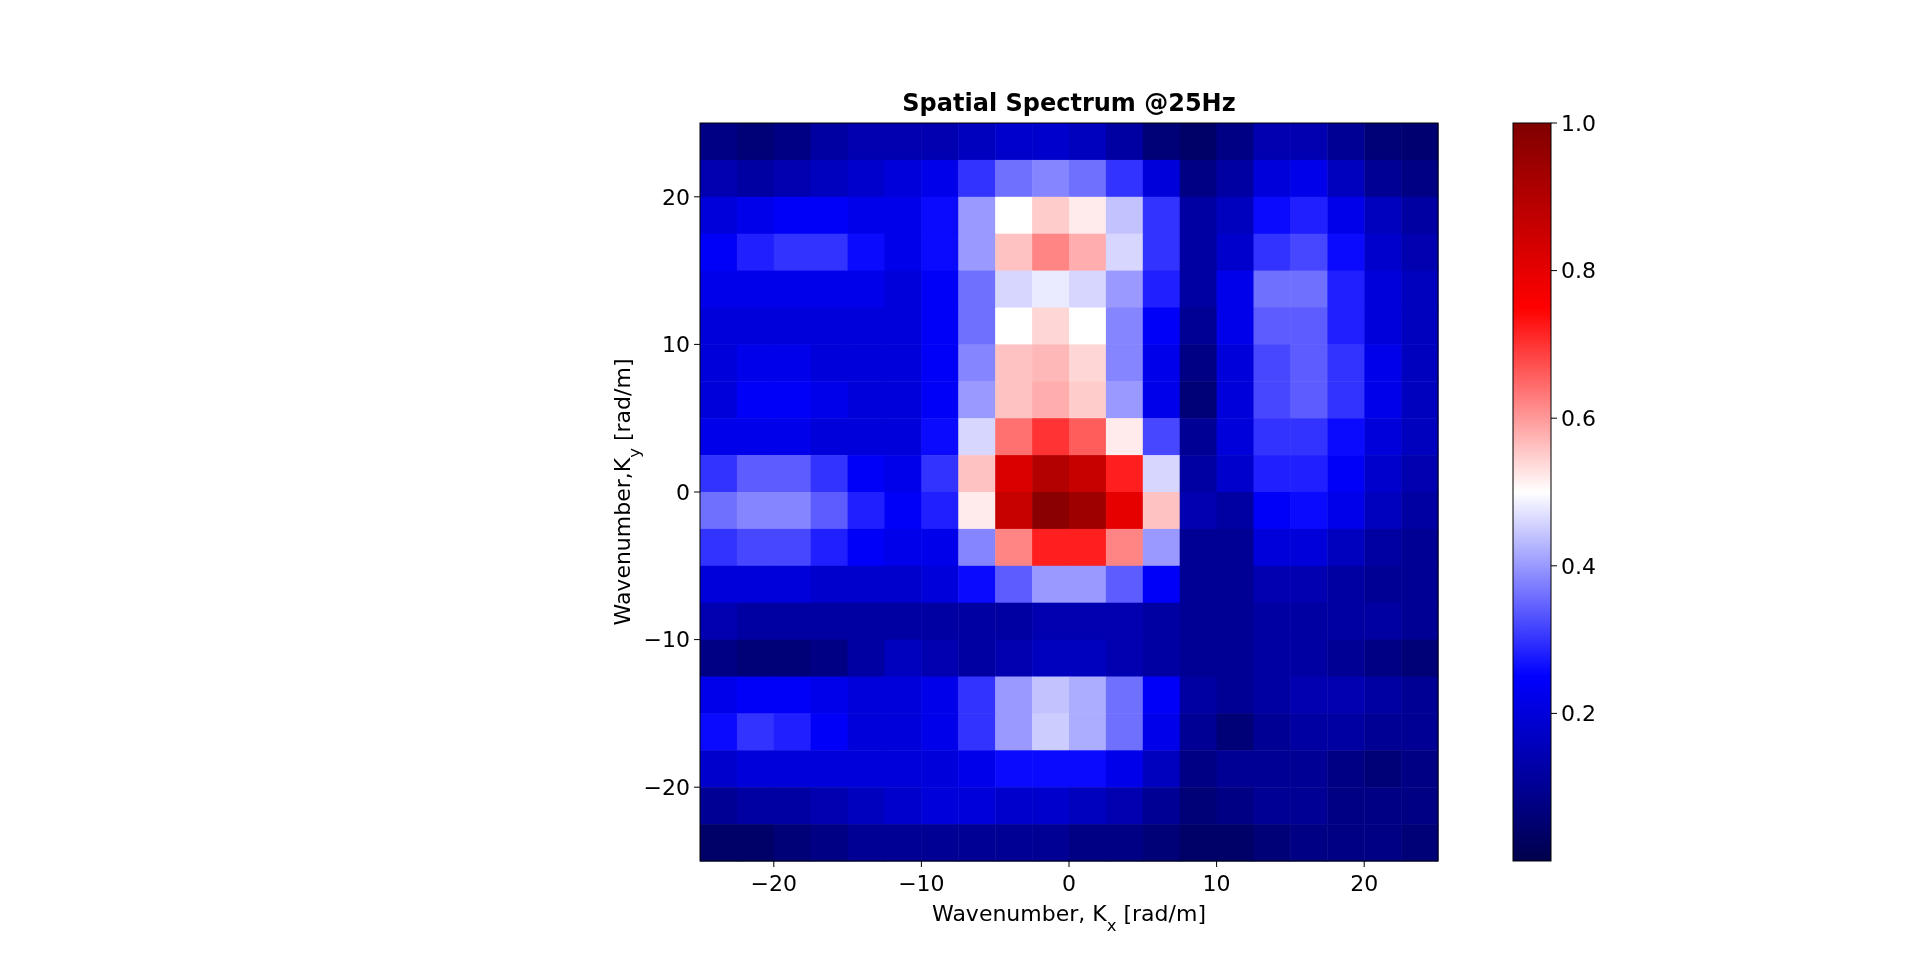  What do you see at coordinates (1364, 883) in the screenshot?
I see `x-tick-label: 20` at bounding box center [1364, 883].